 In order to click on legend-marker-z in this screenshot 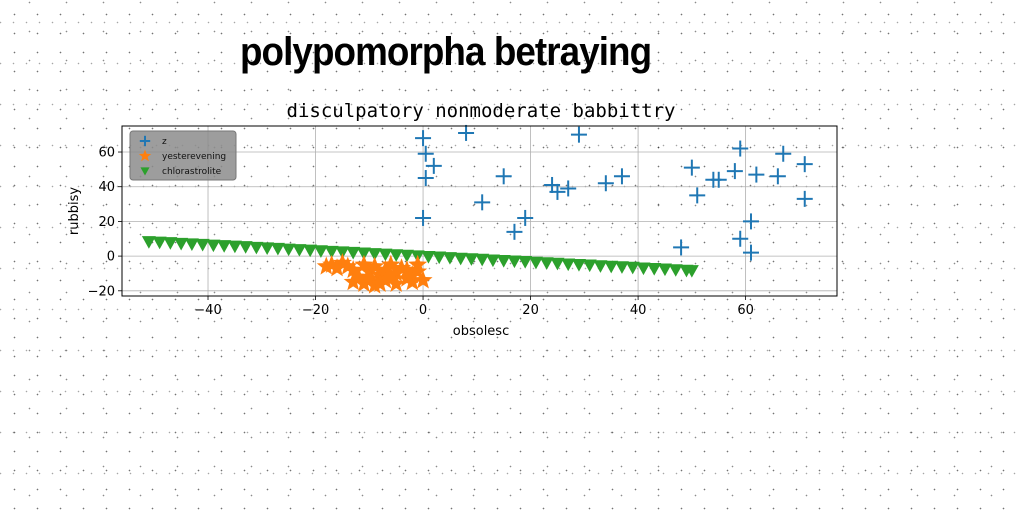, I will do `click(145, 141)`.